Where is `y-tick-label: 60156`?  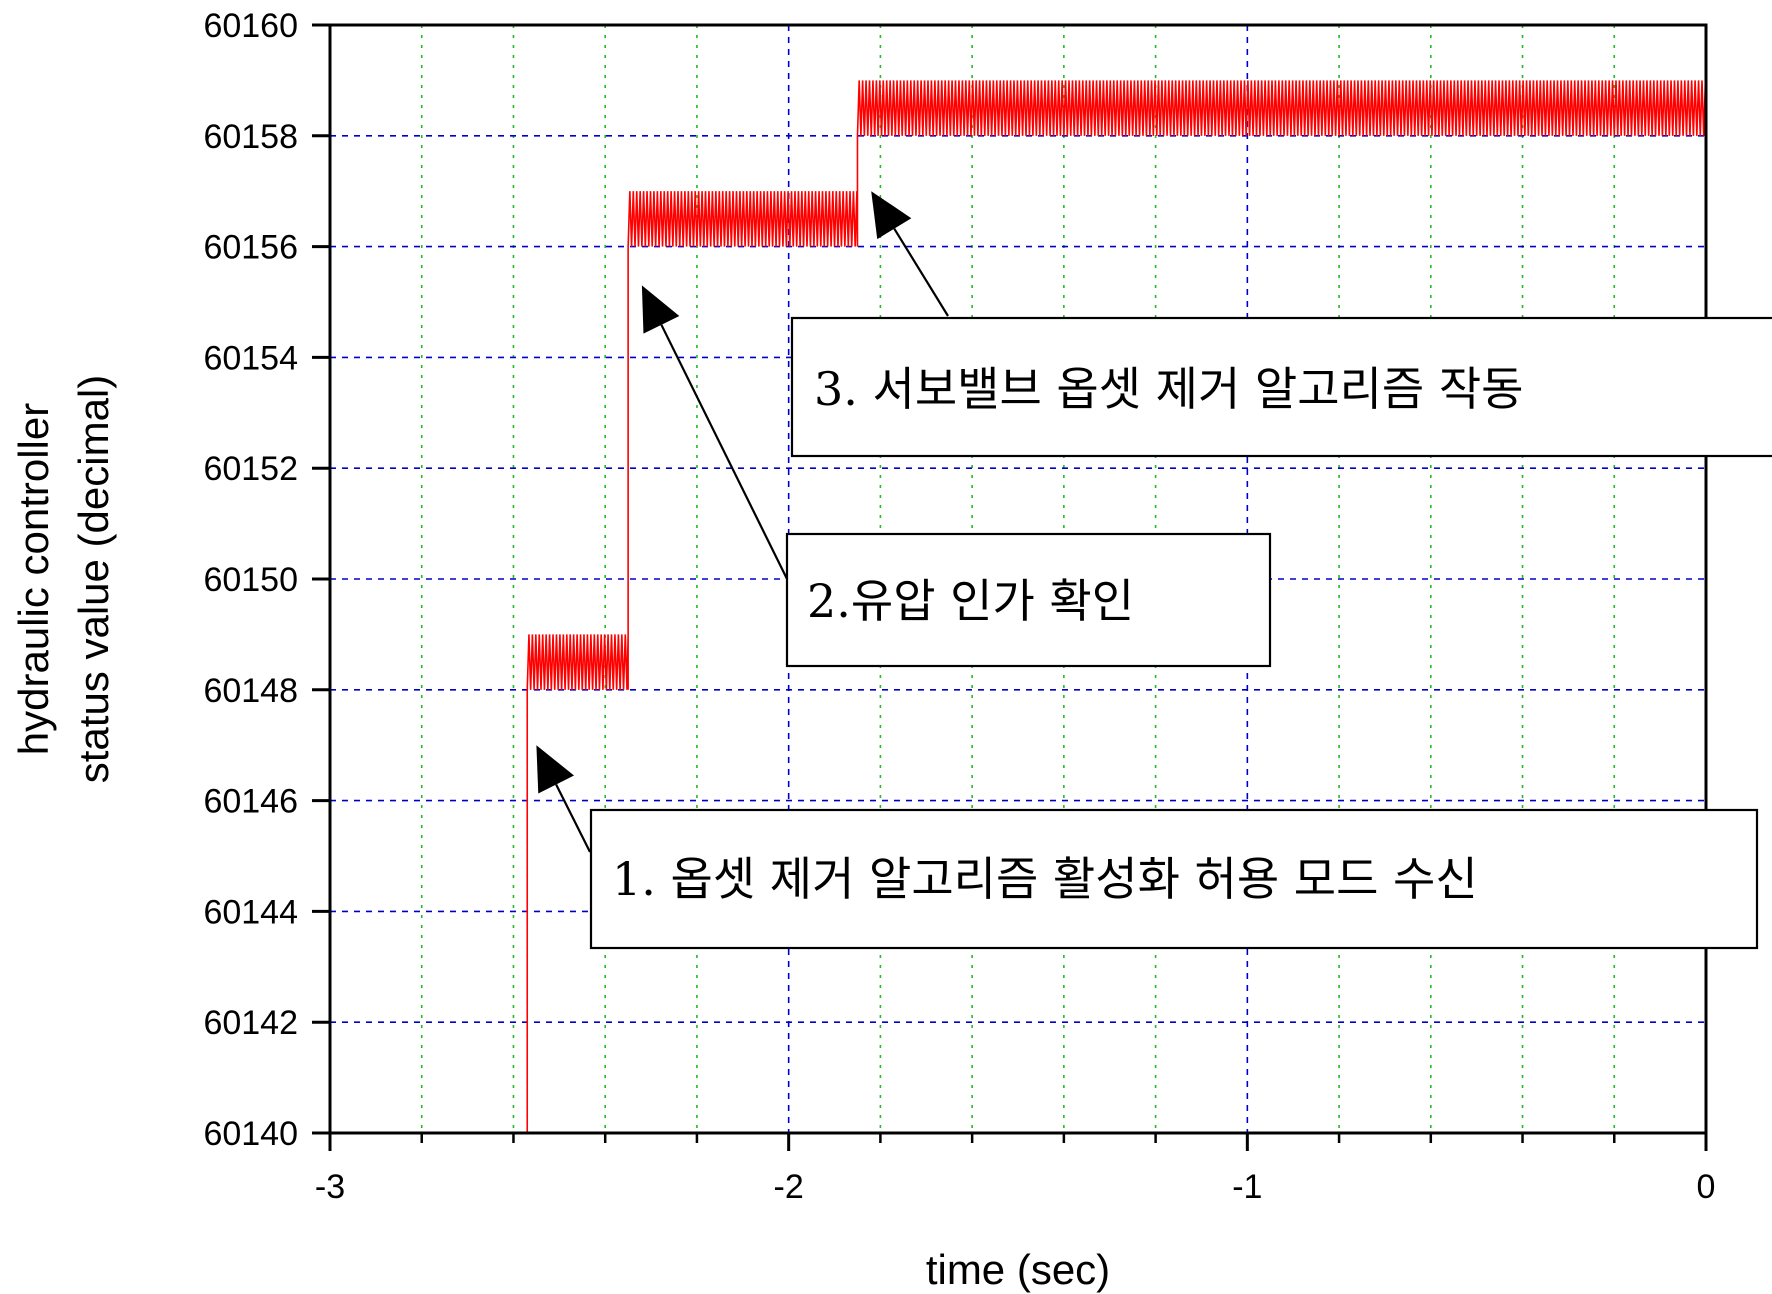
y-tick-label: 60156 is located at coordinates (250, 248).